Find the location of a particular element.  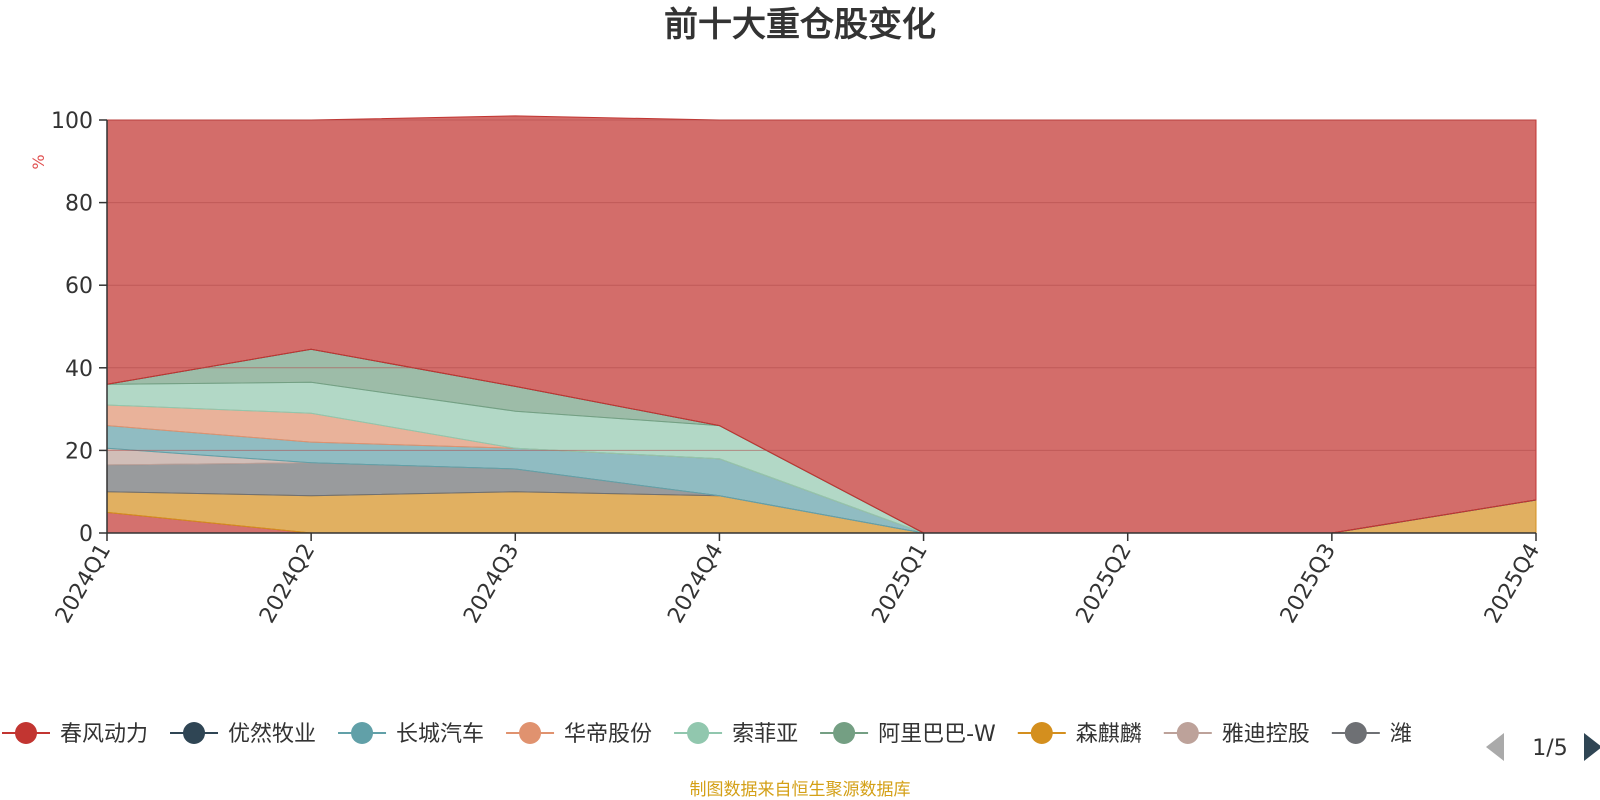

x-tick-label: 2024Q2 is located at coordinates (287, 584).